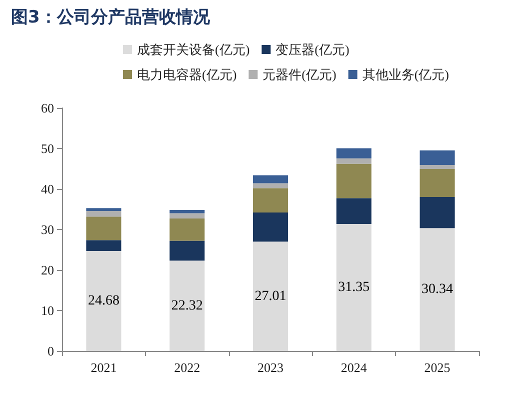  Describe the element at coordinates (47, 189) in the screenshot. I see `y-tick-label: 40` at that location.